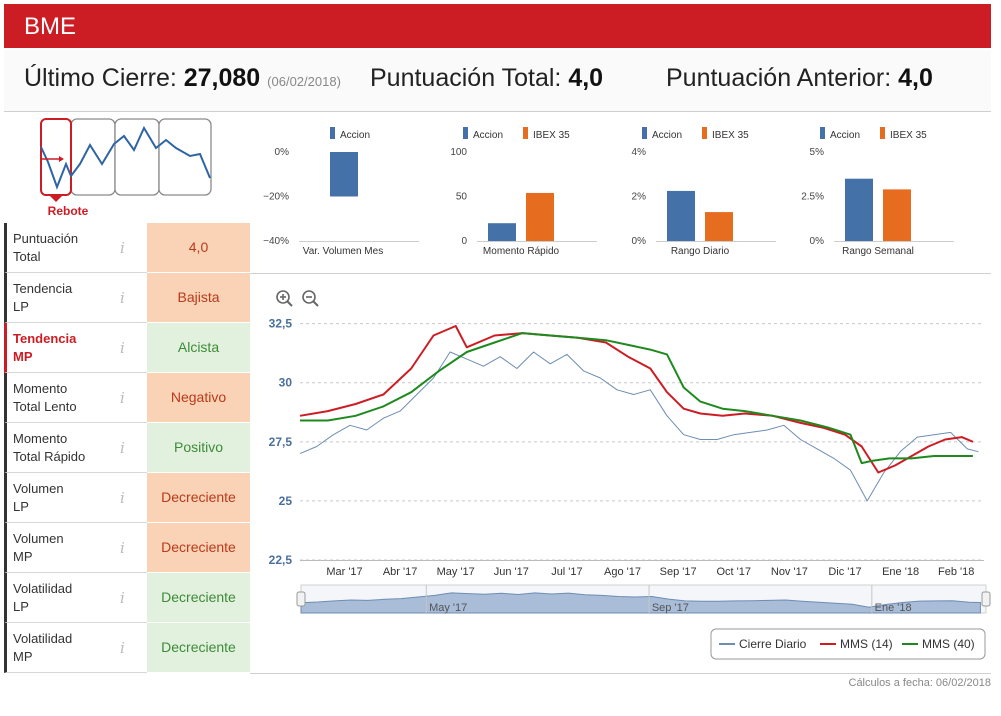 Image resolution: width=1001 pixels, height=716 pixels. Describe the element at coordinates (643, 599) in the screenshot. I see `range-navigator: May '17 Sep '17 Ene '18` at that location.